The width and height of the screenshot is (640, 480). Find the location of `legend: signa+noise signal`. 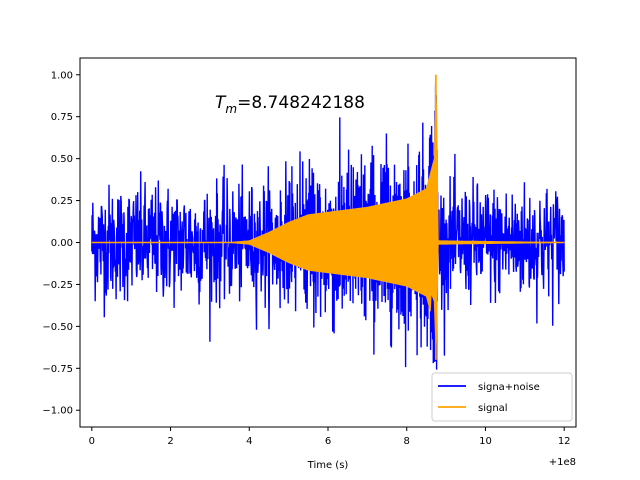

legend: signa+noise signal is located at coordinates (502, 397).